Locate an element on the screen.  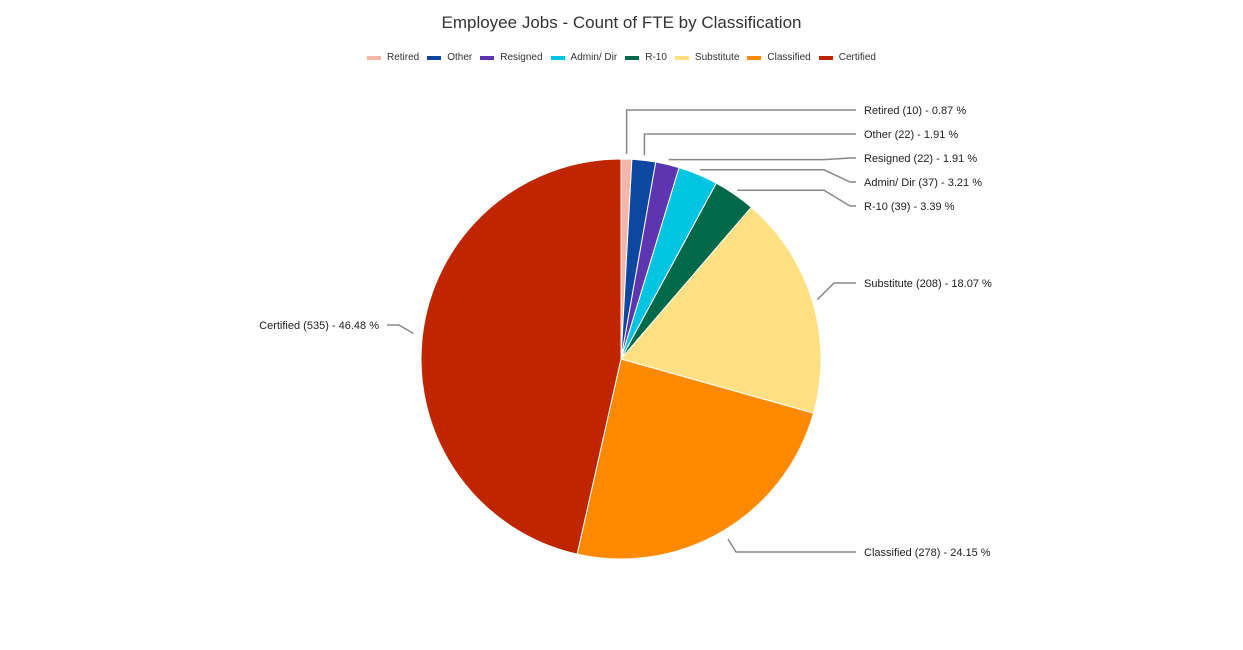
leader-line-substitute is located at coordinates (836, 291).